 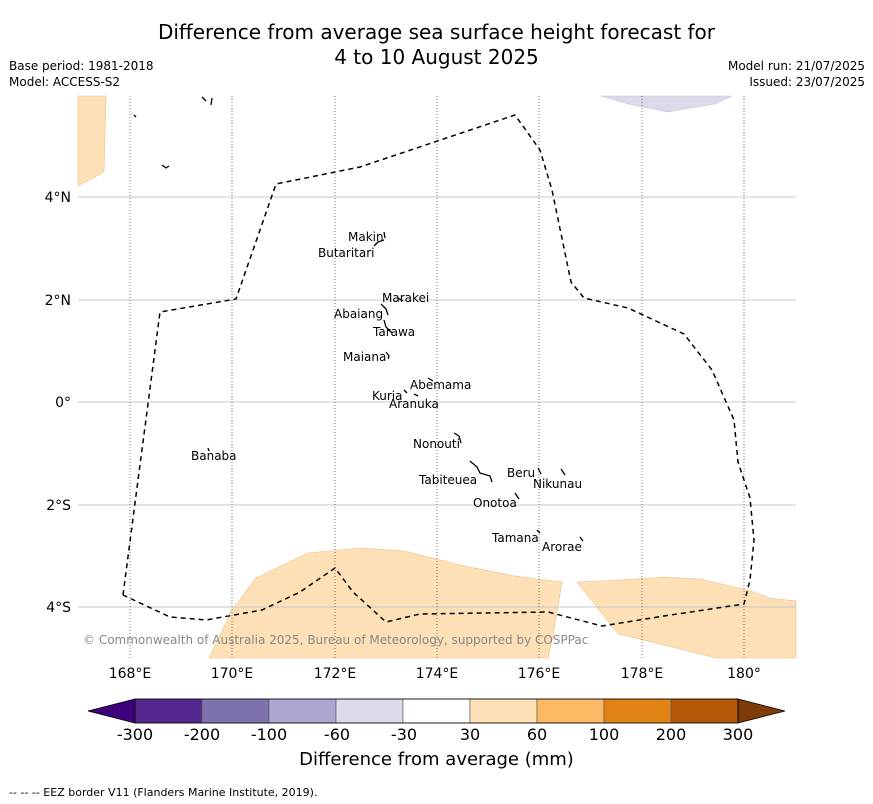 I want to click on positive-anomaly-region-topleft, so click(x=92, y=141).